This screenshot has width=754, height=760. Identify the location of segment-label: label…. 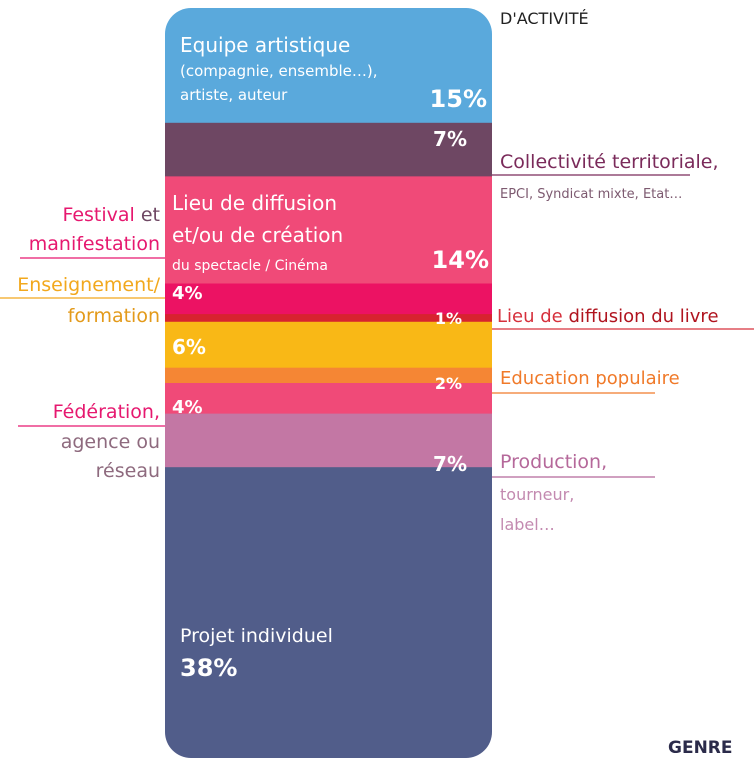
(527, 524).